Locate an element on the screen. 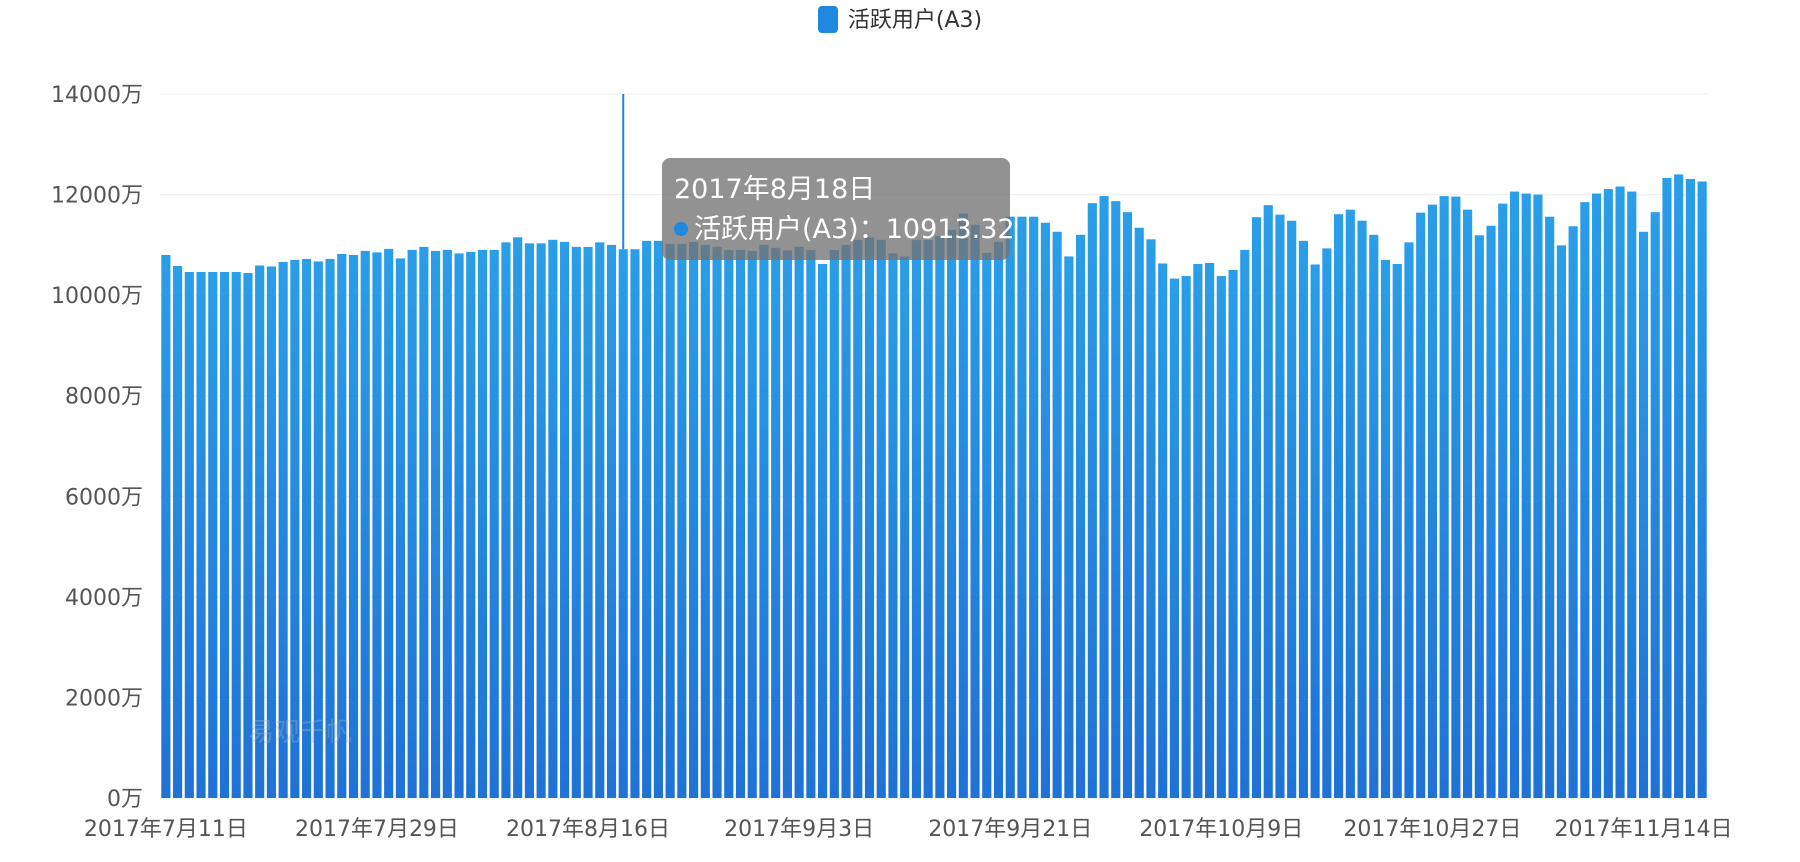 The image size is (1800, 862). legend: 活跃用户(A3) is located at coordinates (900, 18).